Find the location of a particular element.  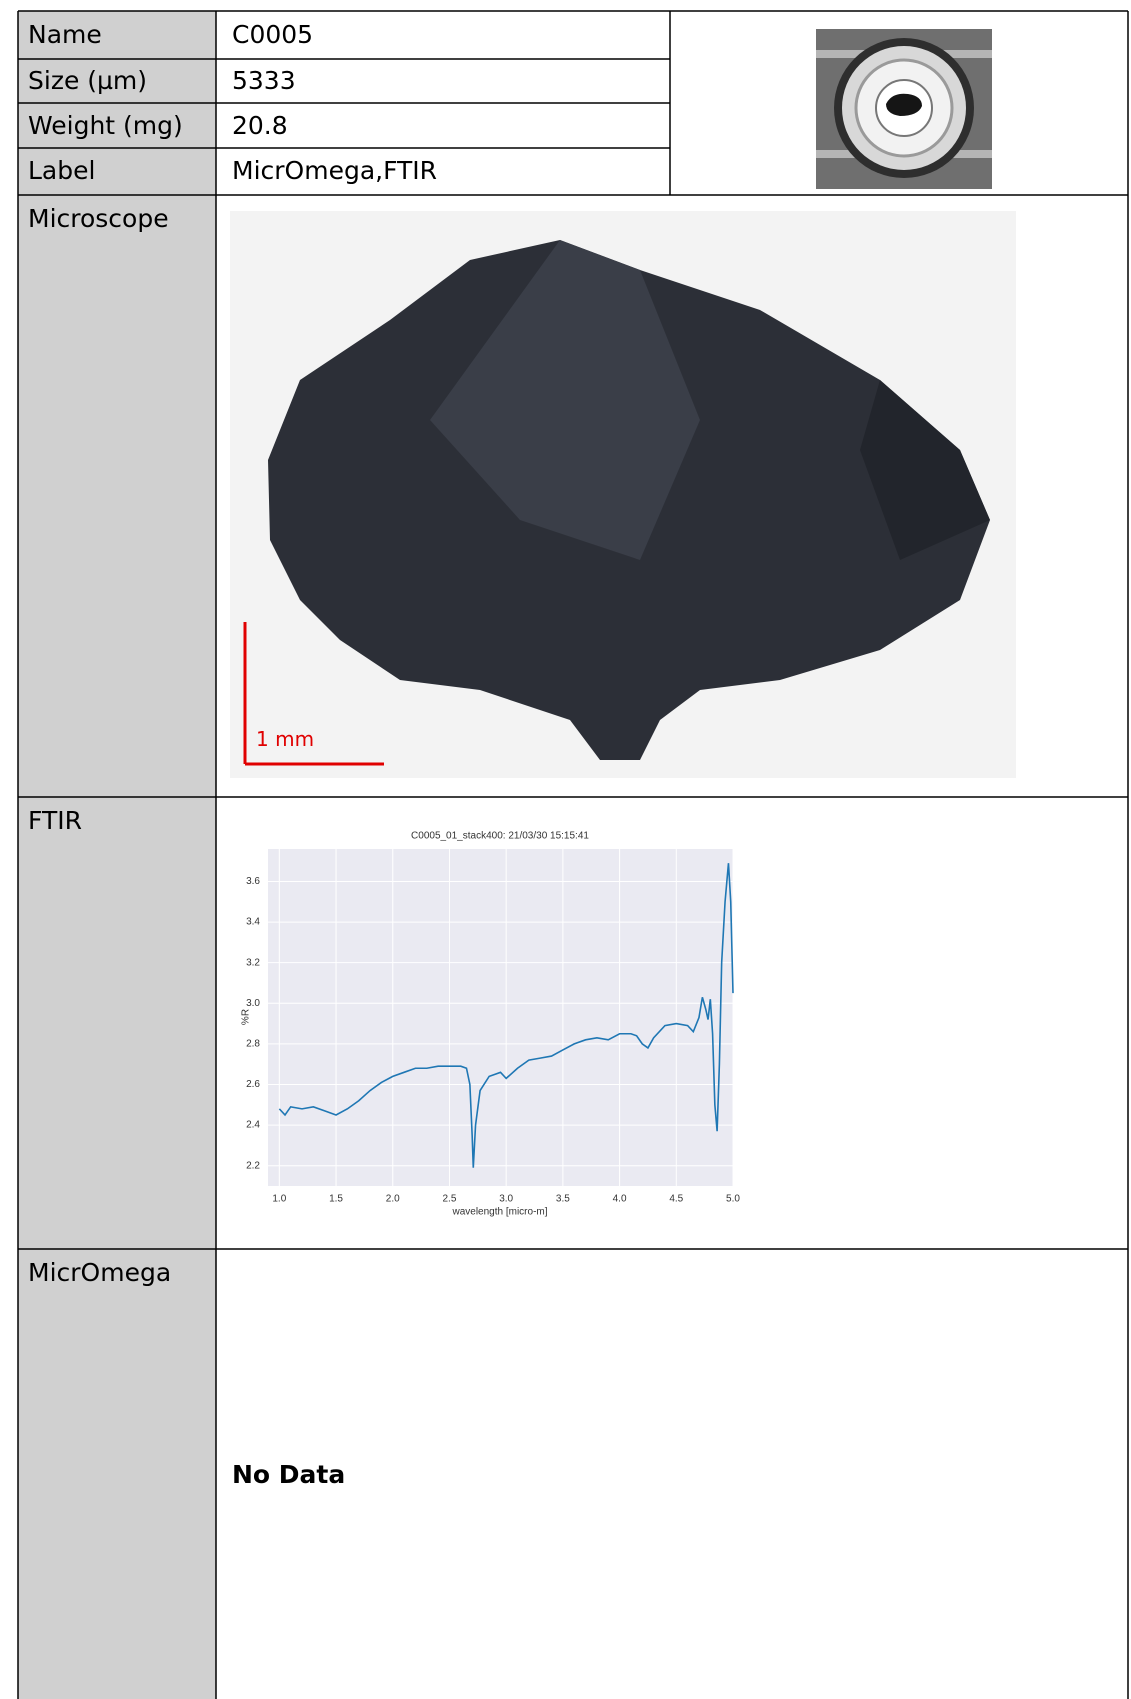

vial-photo is located at coordinates (904, 109).